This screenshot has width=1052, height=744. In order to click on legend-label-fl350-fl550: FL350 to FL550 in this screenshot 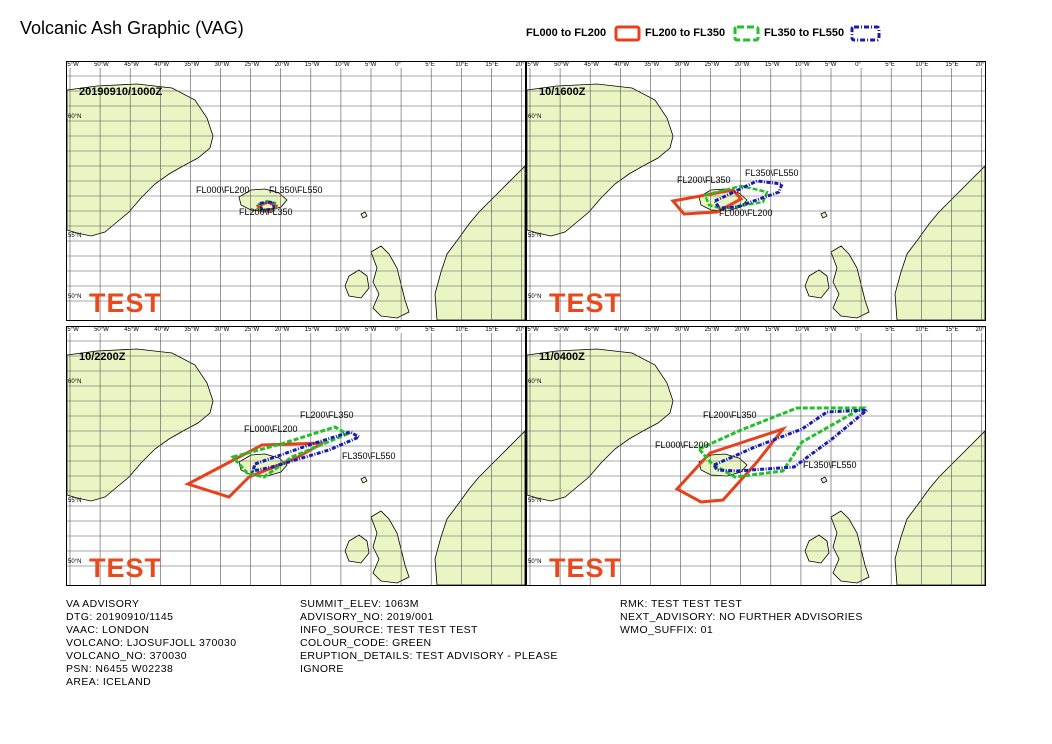, I will do `click(804, 33)`.